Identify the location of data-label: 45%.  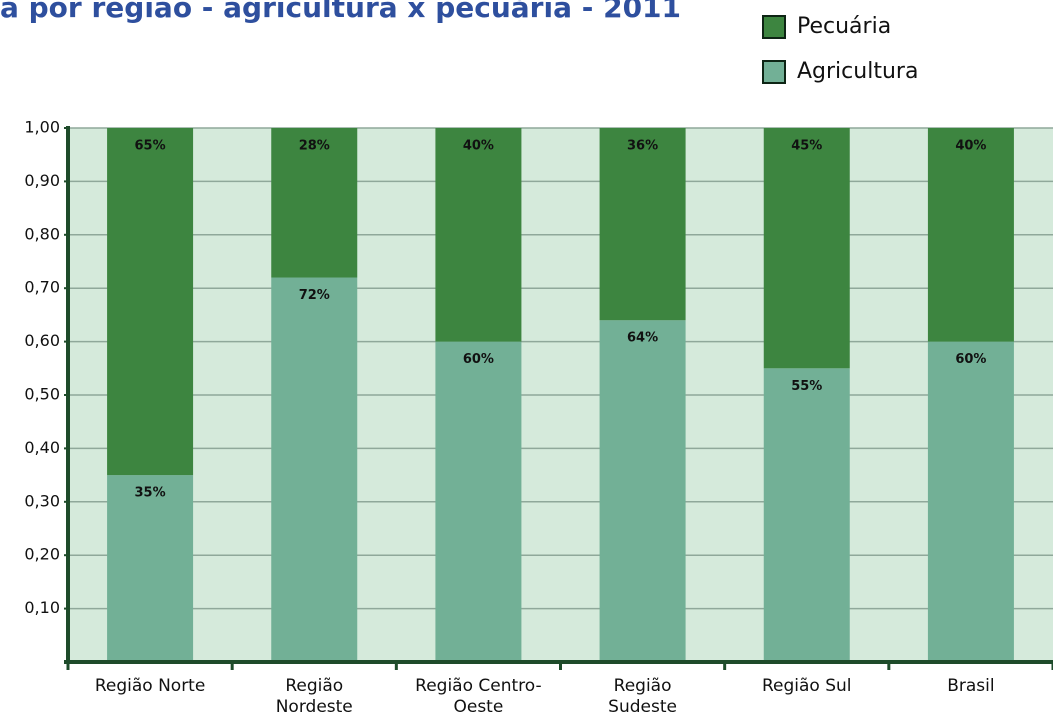
(806, 146).